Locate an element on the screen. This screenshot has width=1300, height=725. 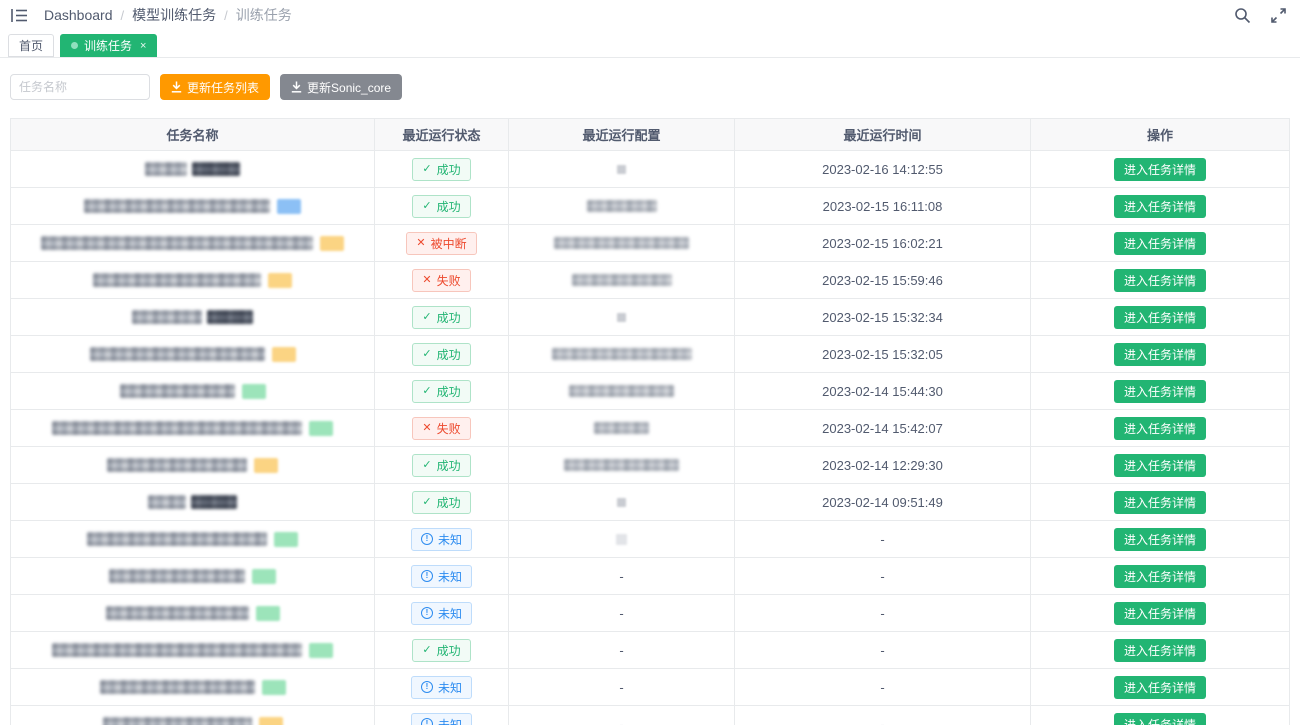
task-name-search-input is located at coordinates (80, 87).